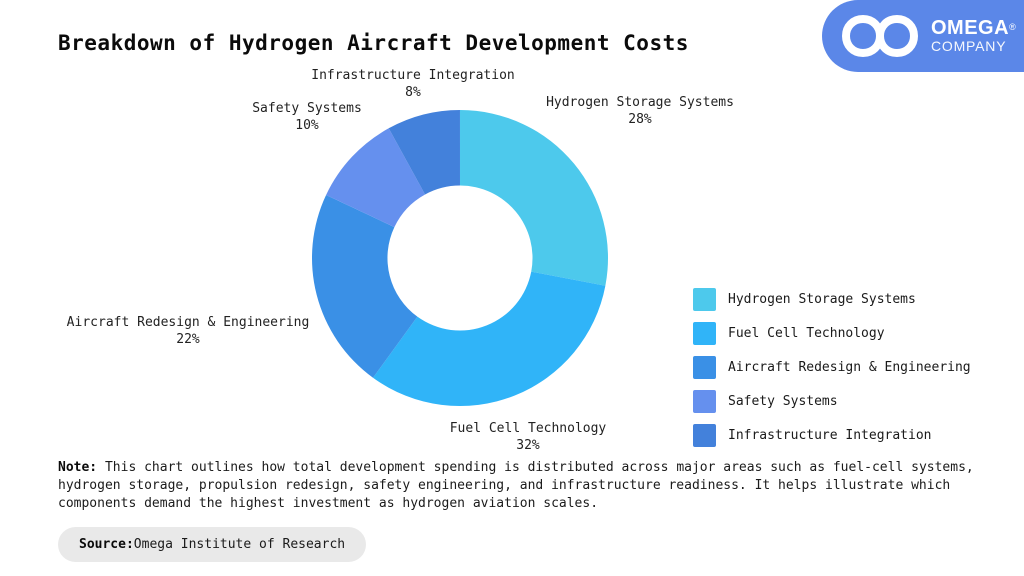 This screenshot has height=576, width=1024. I want to click on legend-item-safety-systems: Safety Systems, so click(832, 401).